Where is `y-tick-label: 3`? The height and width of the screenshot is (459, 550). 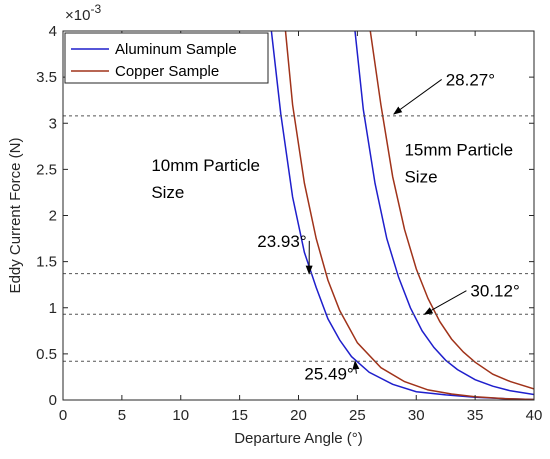 y-tick-label: 3 is located at coordinates (53, 123).